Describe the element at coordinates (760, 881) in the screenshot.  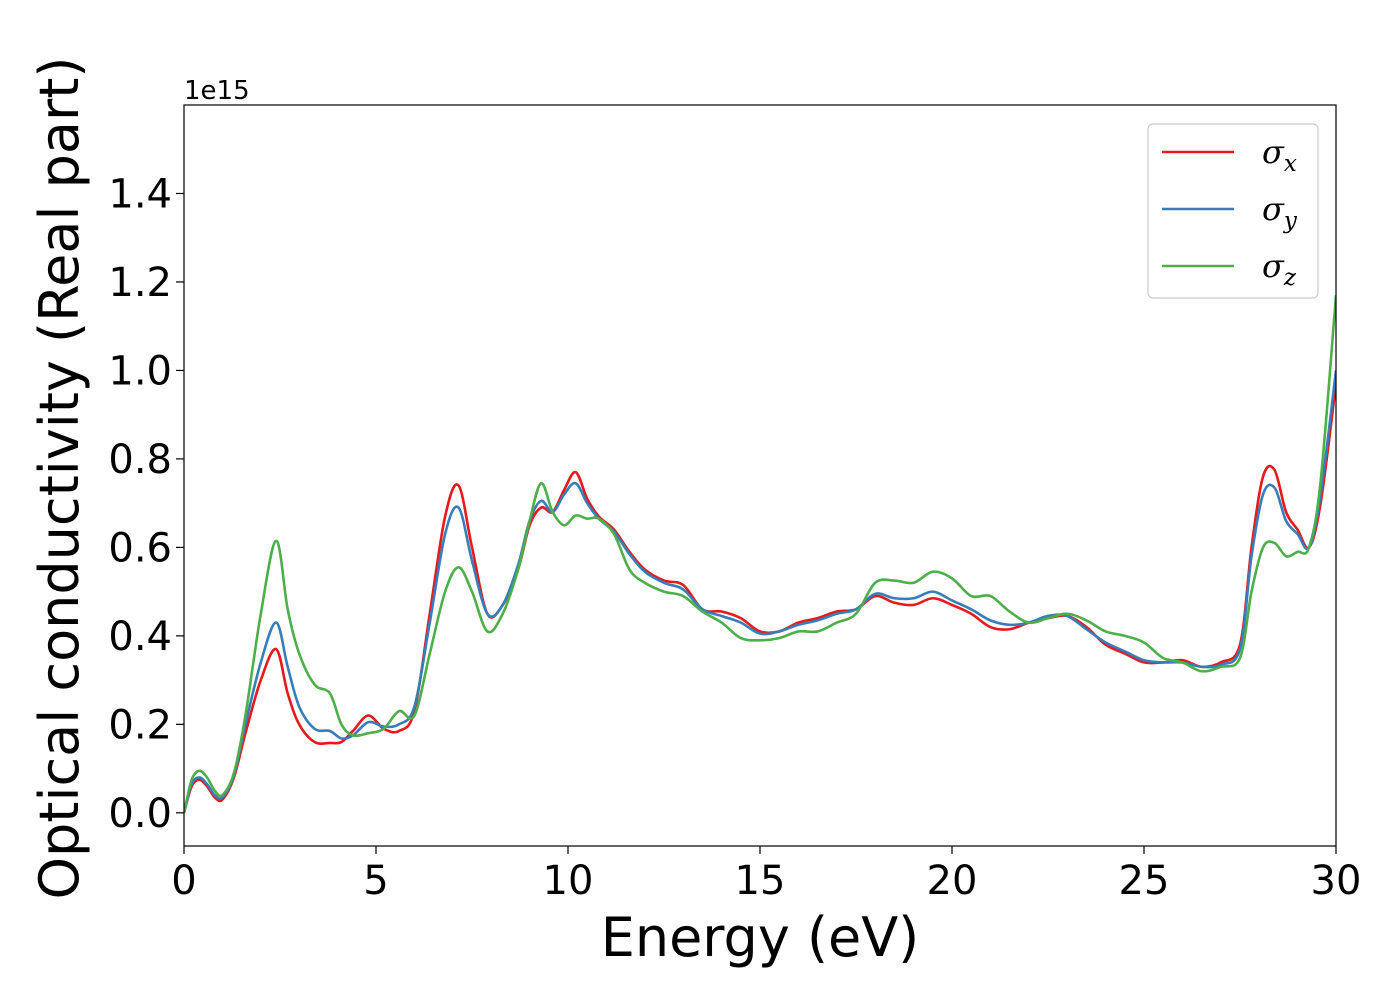
I see `x-tick-label: 15` at that location.